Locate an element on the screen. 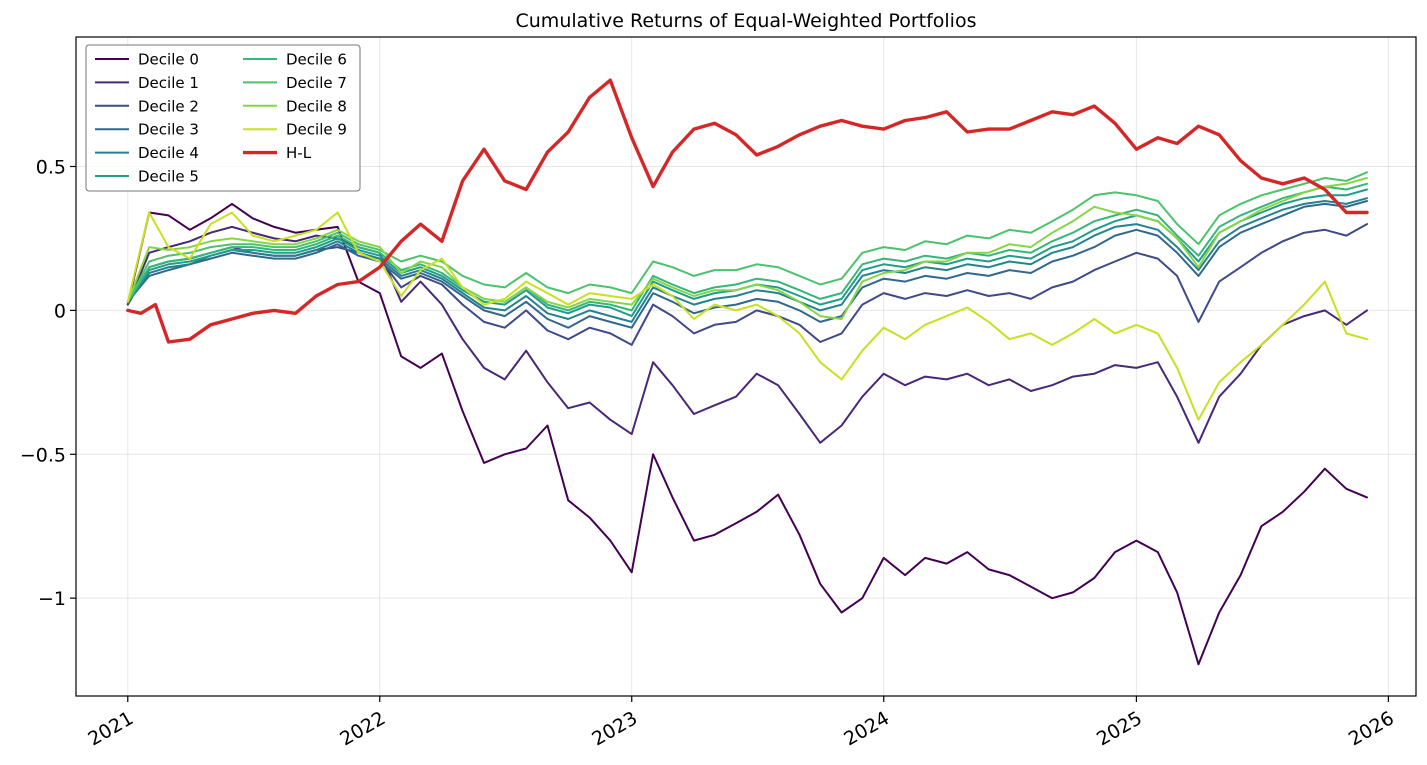 This screenshot has height=765, width=1427. y-tick-label: 0.5 is located at coordinates (51, 167).